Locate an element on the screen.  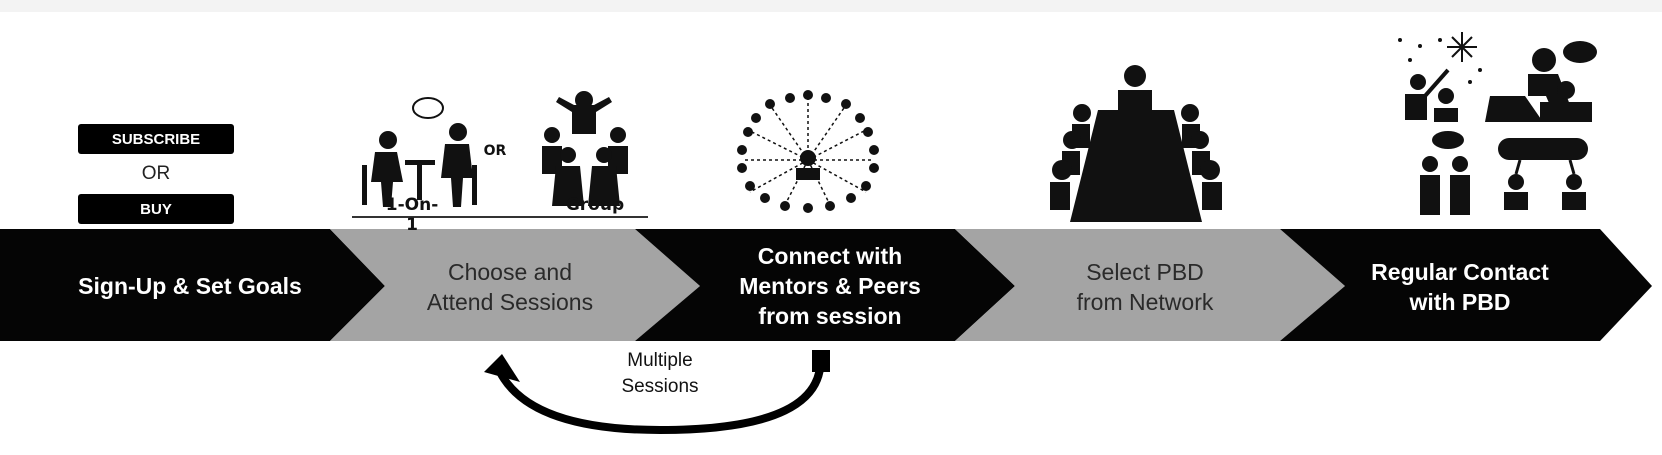
step-3-chevron is located at coordinates (825, 285).